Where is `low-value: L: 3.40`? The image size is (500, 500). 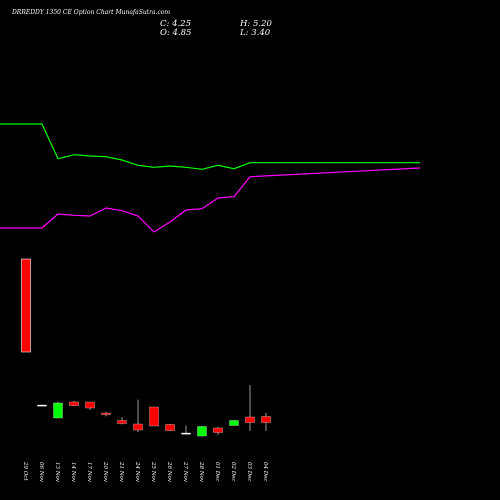 low-value: L: 3.40 is located at coordinates (255, 33).